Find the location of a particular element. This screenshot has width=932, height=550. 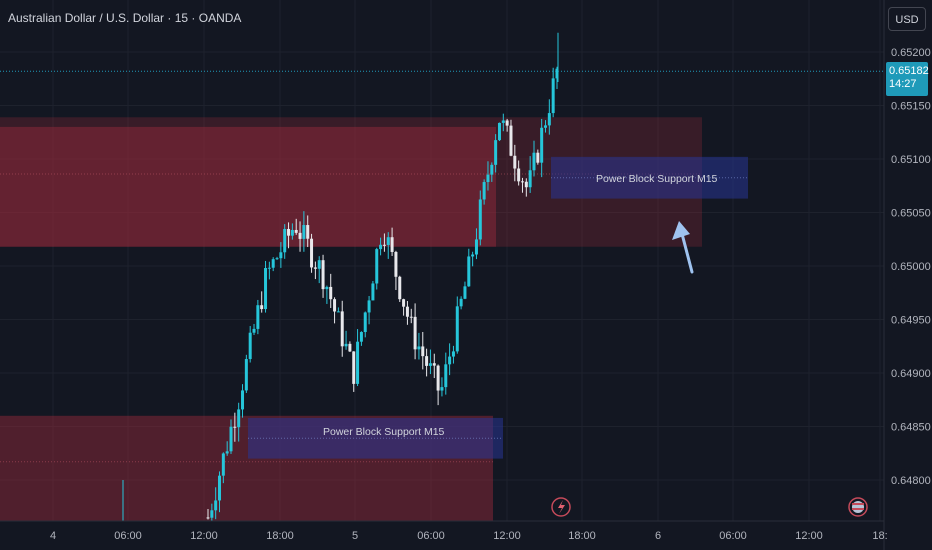

flag-stripe is located at coordinates (858, 504).